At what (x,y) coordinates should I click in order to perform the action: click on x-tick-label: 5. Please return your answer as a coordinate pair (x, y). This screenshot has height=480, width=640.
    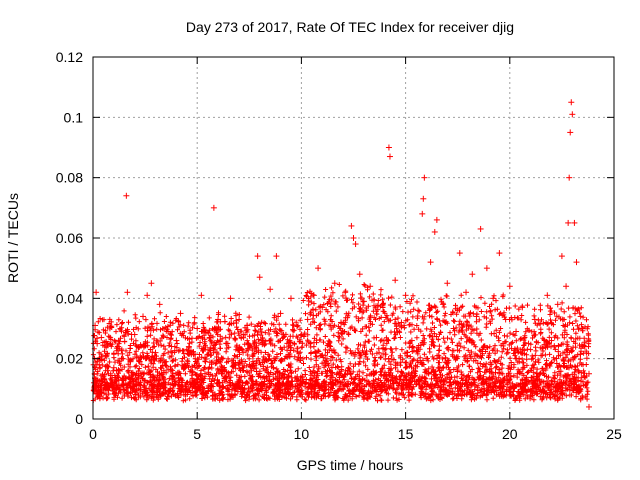
    Looking at the image, I should click on (197, 434).